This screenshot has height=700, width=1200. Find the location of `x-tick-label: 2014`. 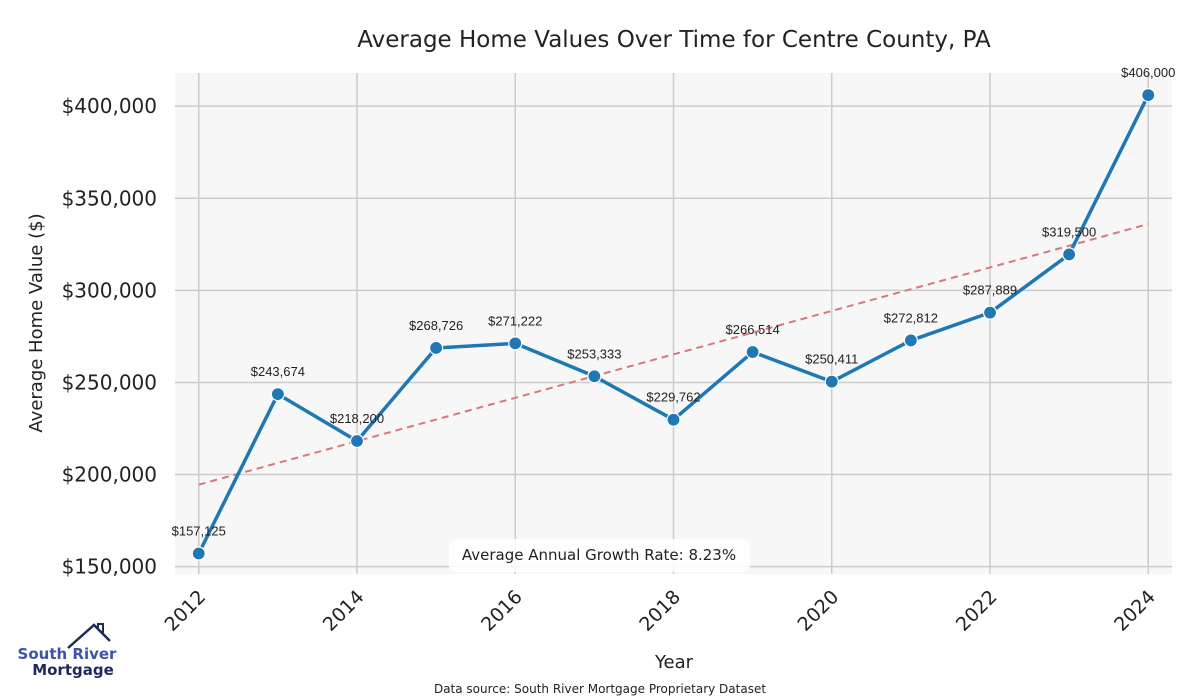

x-tick-label: 2014 is located at coordinates (344, 611).